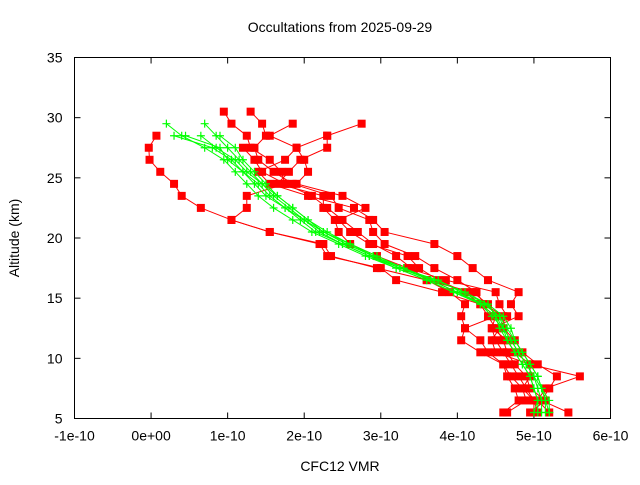 This screenshot has width=640, height=485. I want to click on x-tick-label: 1e-10, so click(228, 436).